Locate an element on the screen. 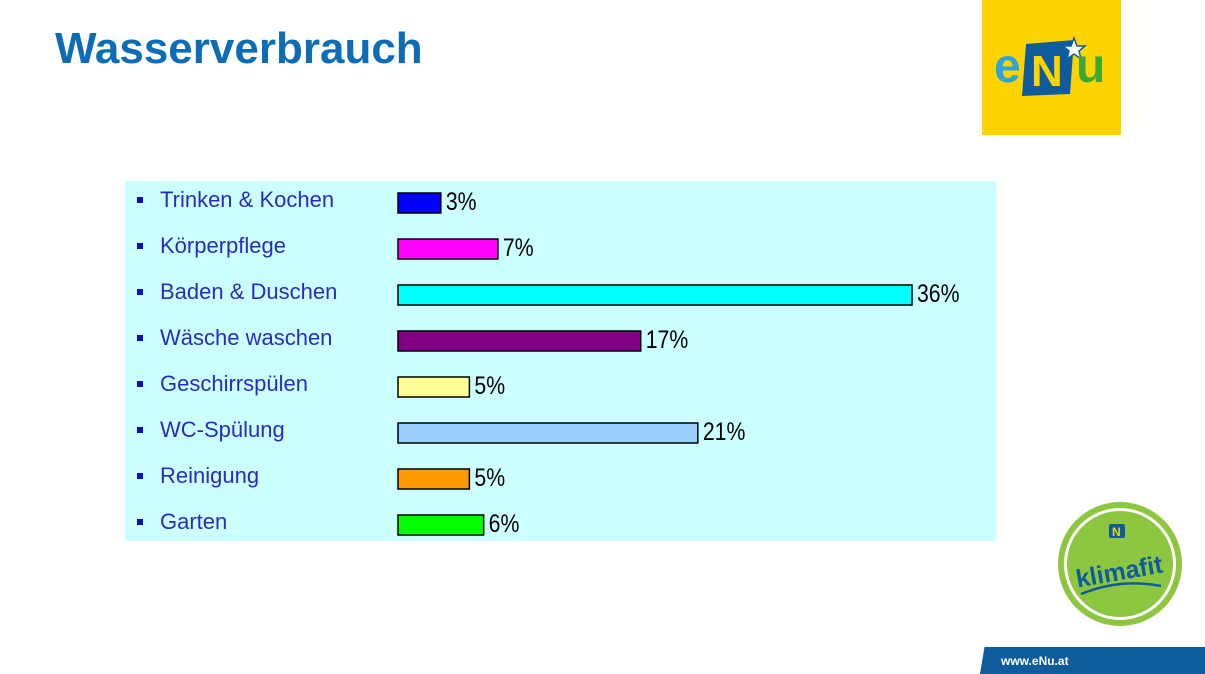 The image size is (1205, 674). badge-n-box is located at coordinates (1117, 531).